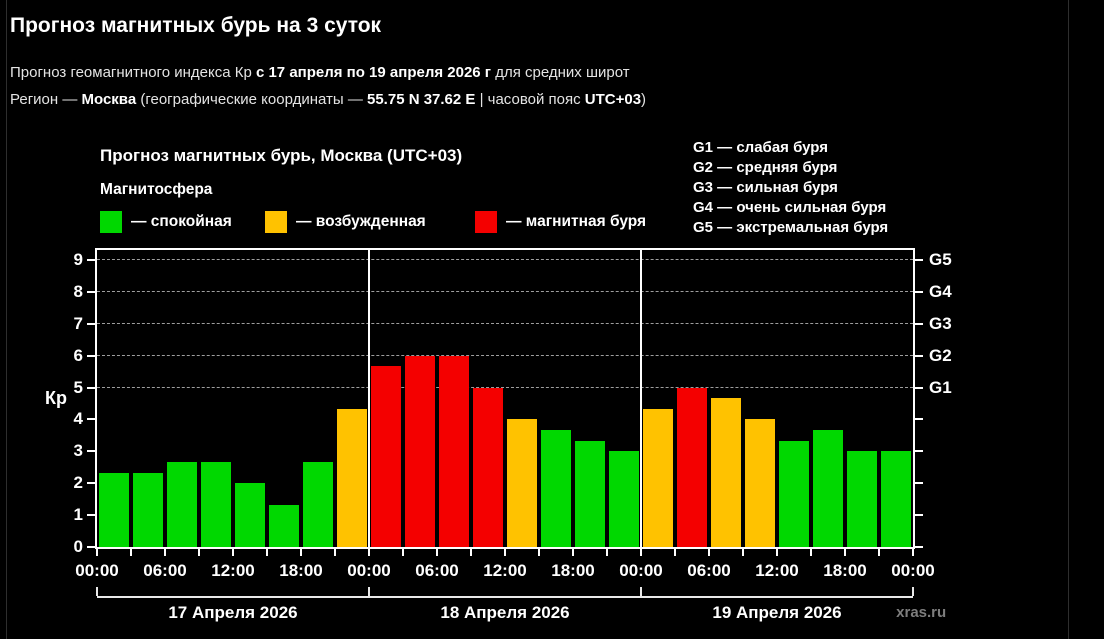 The width and height of the screenshot is (1104, 639). Describe the element at coordinates (109, 99) in the screenshot. I see `region-city: Москва` at that location.